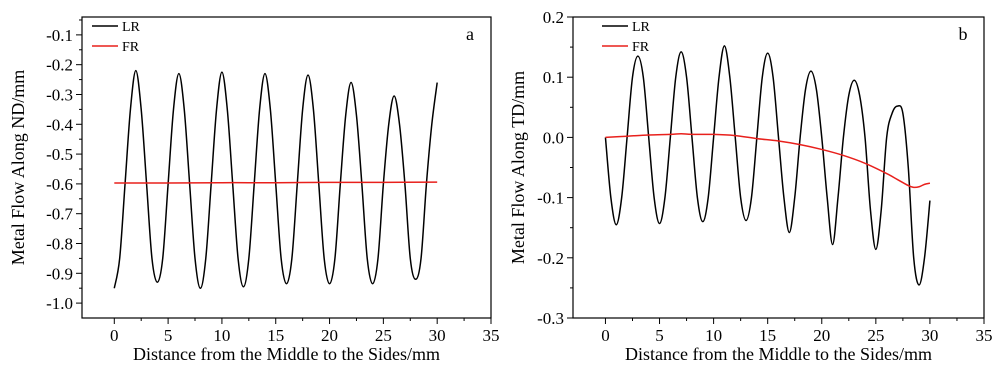 The image size is (995, 369). Describe the element at coordinates (59, 184) in the screenshot. I see `y-tick-label: -0.6` at that location.